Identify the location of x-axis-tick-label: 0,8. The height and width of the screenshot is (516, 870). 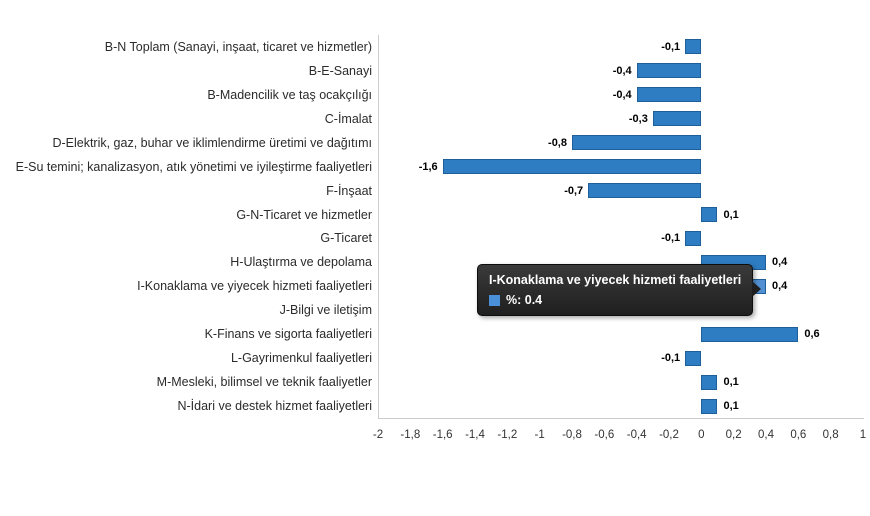
(830, 435).